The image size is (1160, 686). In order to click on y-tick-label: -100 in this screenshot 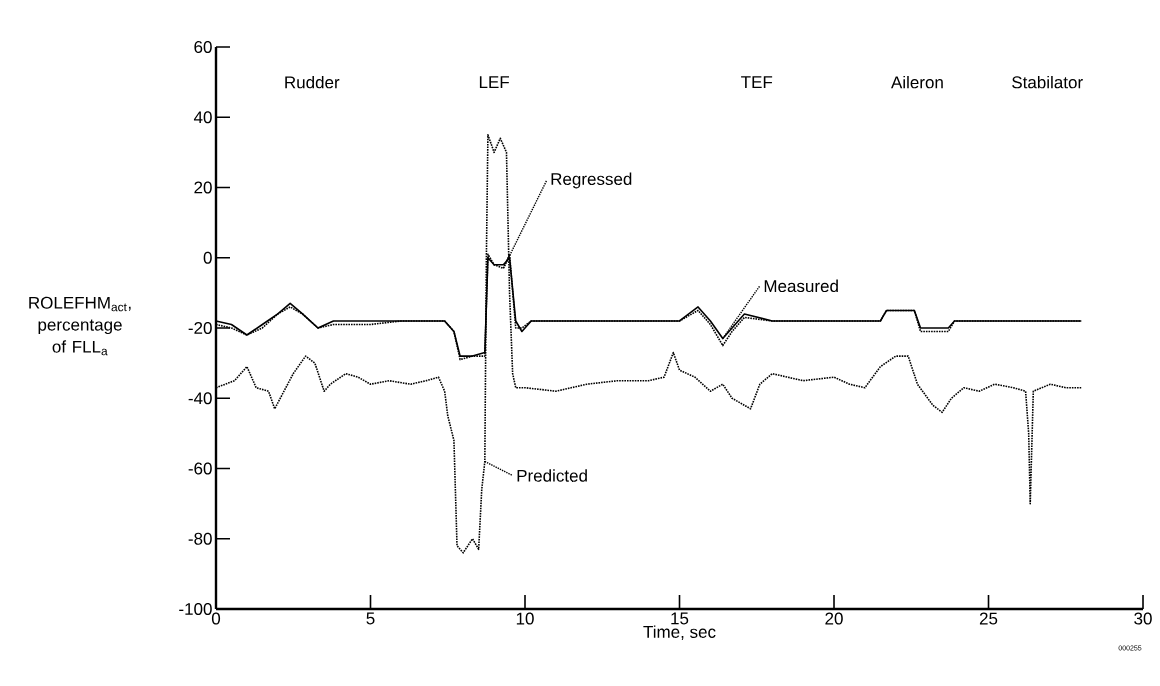, I will do `click(195, 609)`.